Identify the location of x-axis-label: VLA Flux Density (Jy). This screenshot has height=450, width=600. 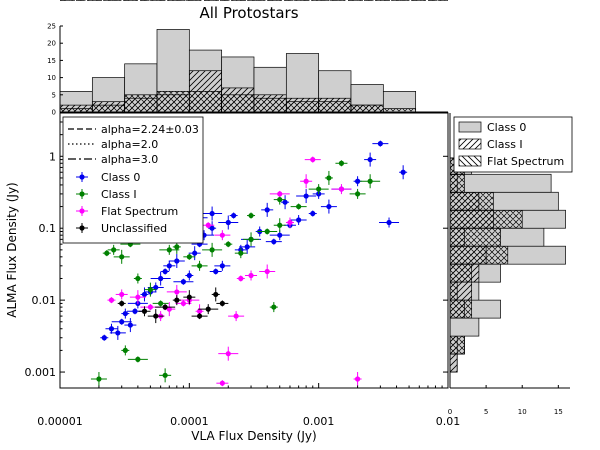
(253, 436).